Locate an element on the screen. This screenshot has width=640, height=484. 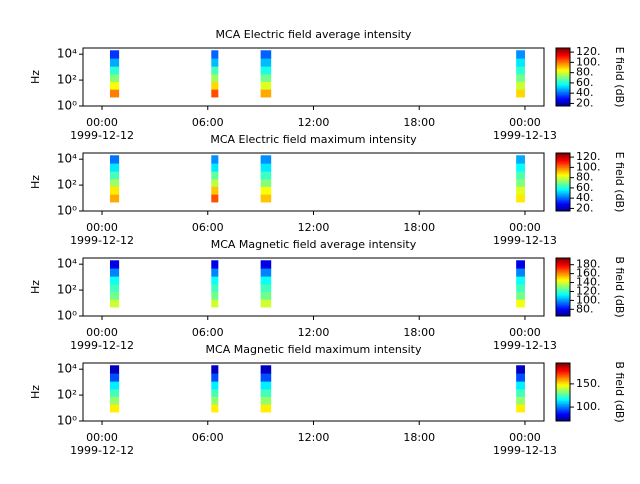
colorbar-tick-label: 120. is located at coordinates (588, 290).